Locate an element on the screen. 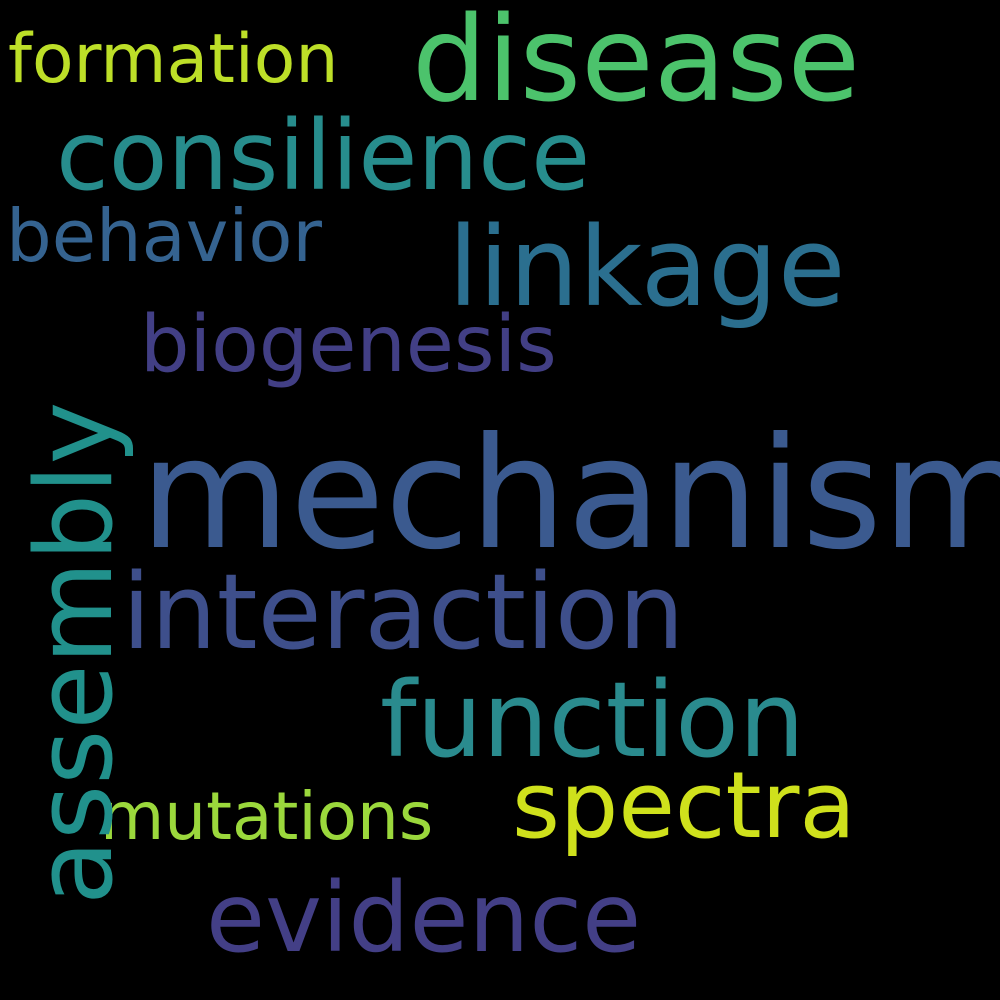  word-behavior: behavior is located at coordinates (164, 236).